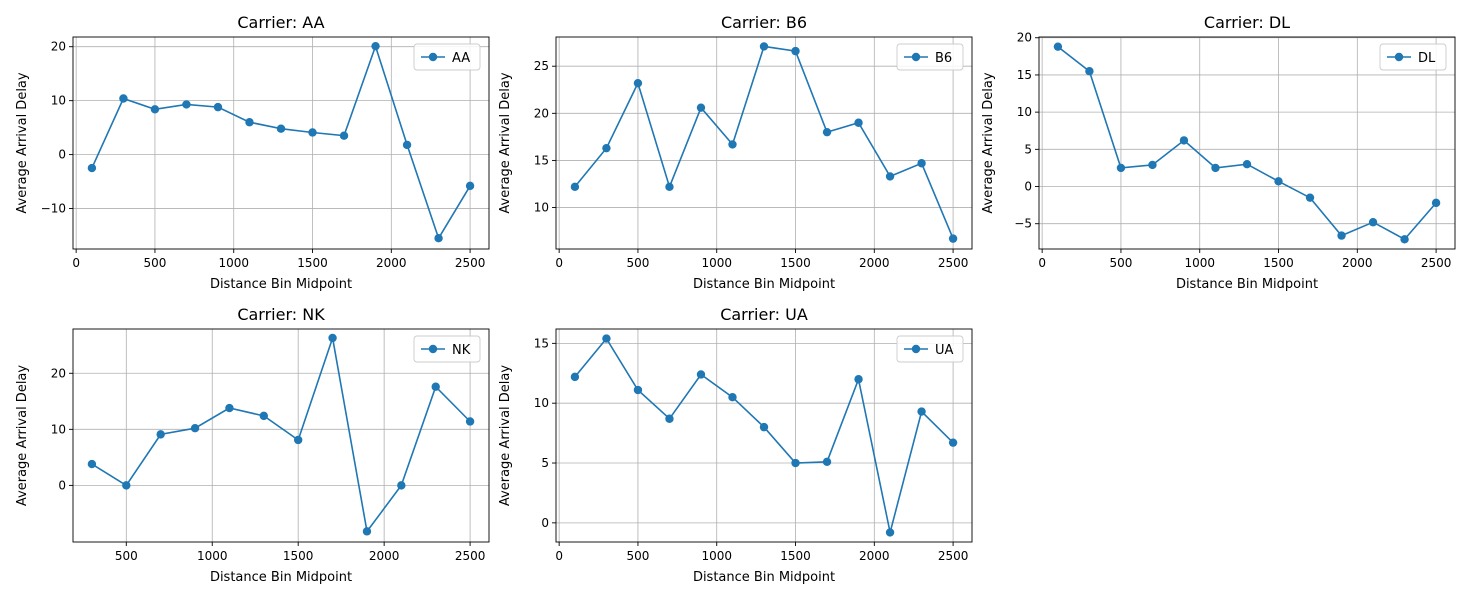  What do you see at coordinates (1427, 58) in the screenshot?
I see `legend-label: DL` at bounding box center [1427, 58].